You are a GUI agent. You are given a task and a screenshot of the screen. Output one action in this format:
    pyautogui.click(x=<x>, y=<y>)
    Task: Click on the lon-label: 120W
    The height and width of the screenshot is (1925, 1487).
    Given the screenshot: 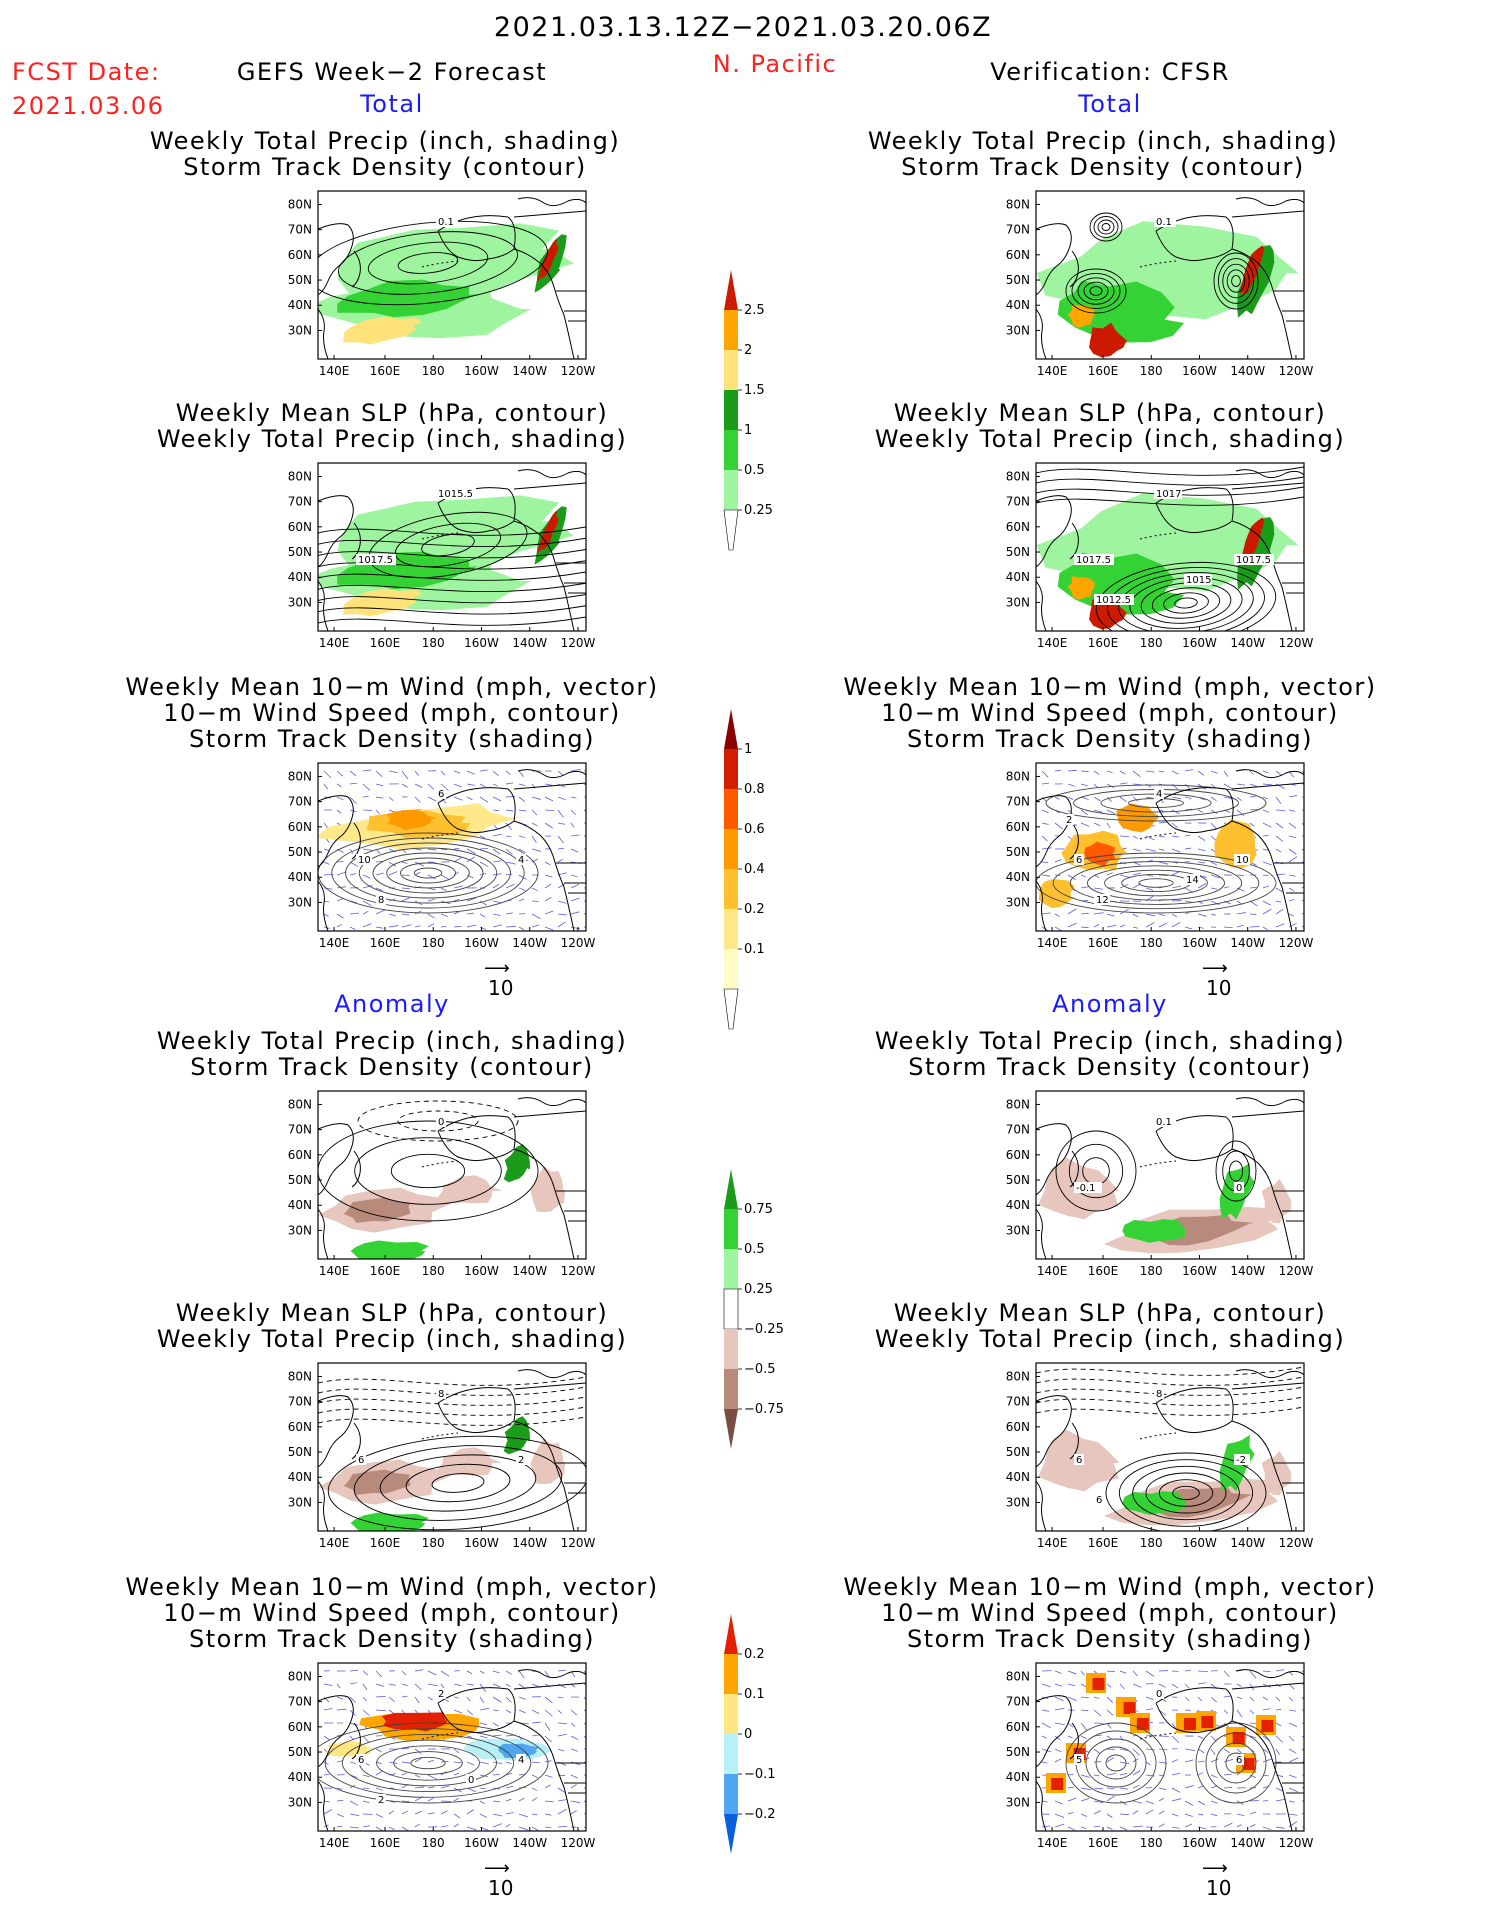 What is the action you would take?
    pyautogui.click(x=578, y=1843)
    